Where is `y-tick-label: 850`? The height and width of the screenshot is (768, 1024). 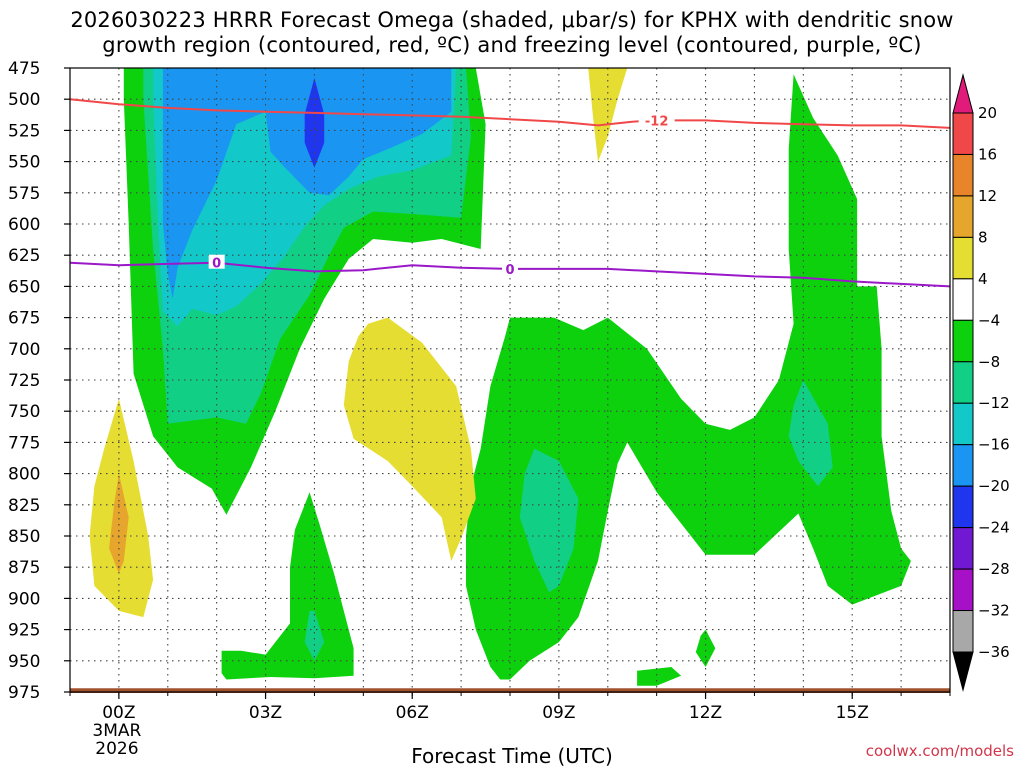 y-tick-label: 850 is located at coordinates (24, 537).